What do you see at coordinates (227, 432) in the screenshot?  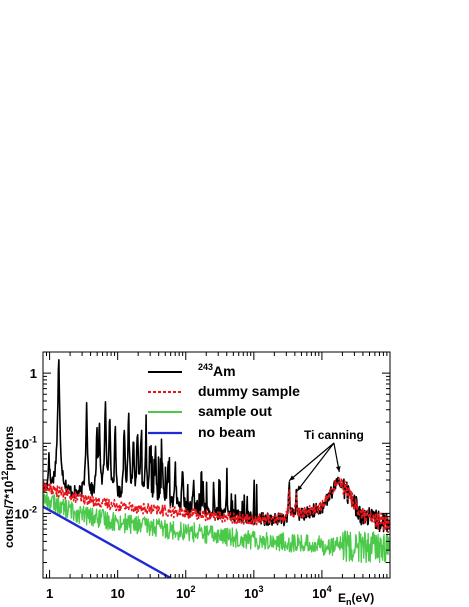 I see `legend-label: no beam` at bounding box center [227, 432].